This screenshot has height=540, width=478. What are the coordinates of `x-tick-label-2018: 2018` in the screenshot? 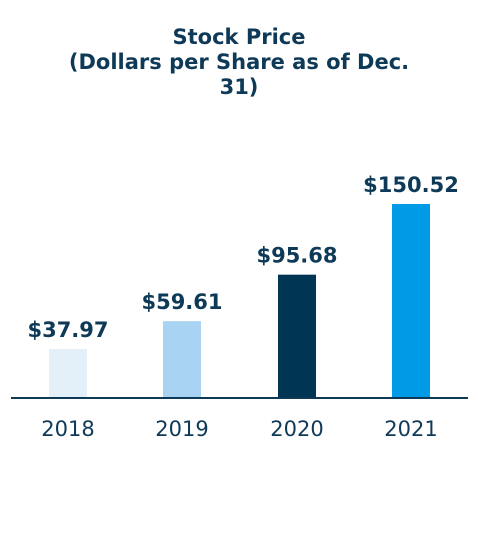 It's located at (67, 429).